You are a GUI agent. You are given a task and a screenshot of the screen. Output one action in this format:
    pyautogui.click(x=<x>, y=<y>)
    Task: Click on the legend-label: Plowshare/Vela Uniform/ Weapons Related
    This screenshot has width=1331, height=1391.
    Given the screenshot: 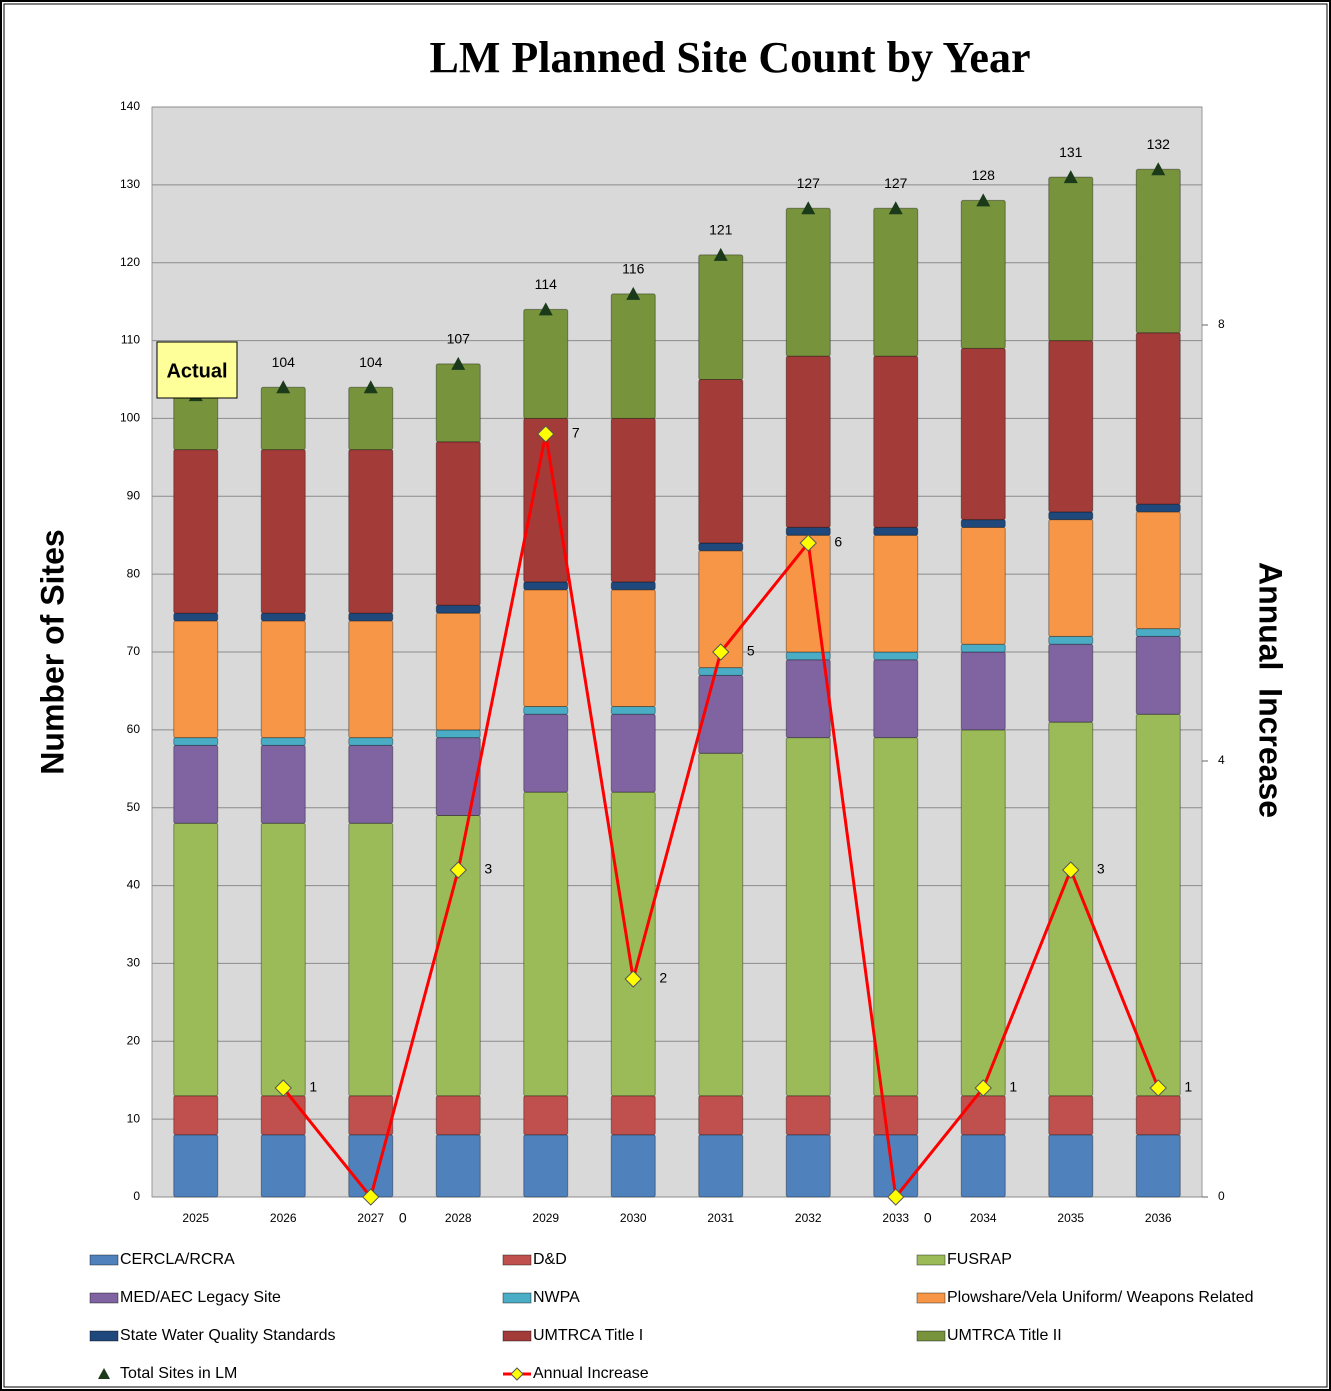 What is the action you would take?
    pyautogui.click(x=1100, y=1297)
    